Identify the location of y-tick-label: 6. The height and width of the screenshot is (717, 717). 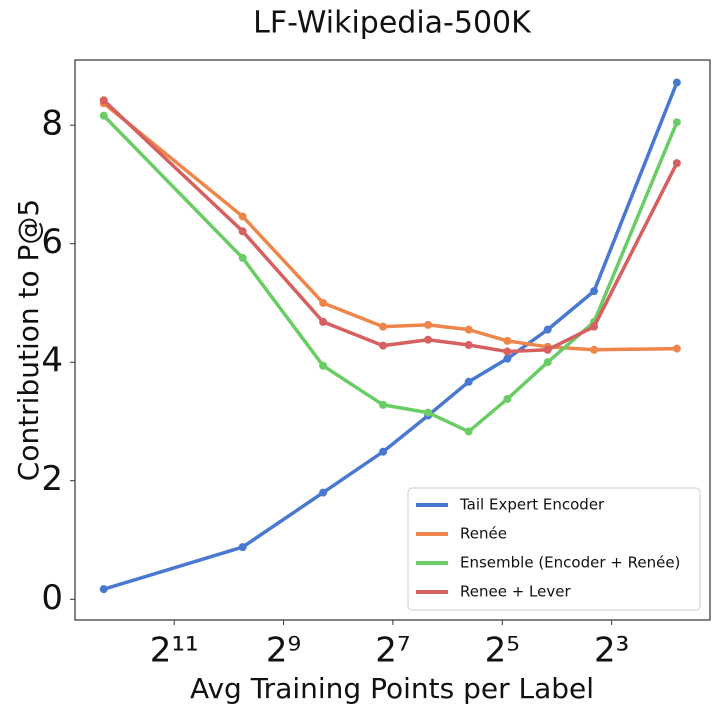
(52, 242).